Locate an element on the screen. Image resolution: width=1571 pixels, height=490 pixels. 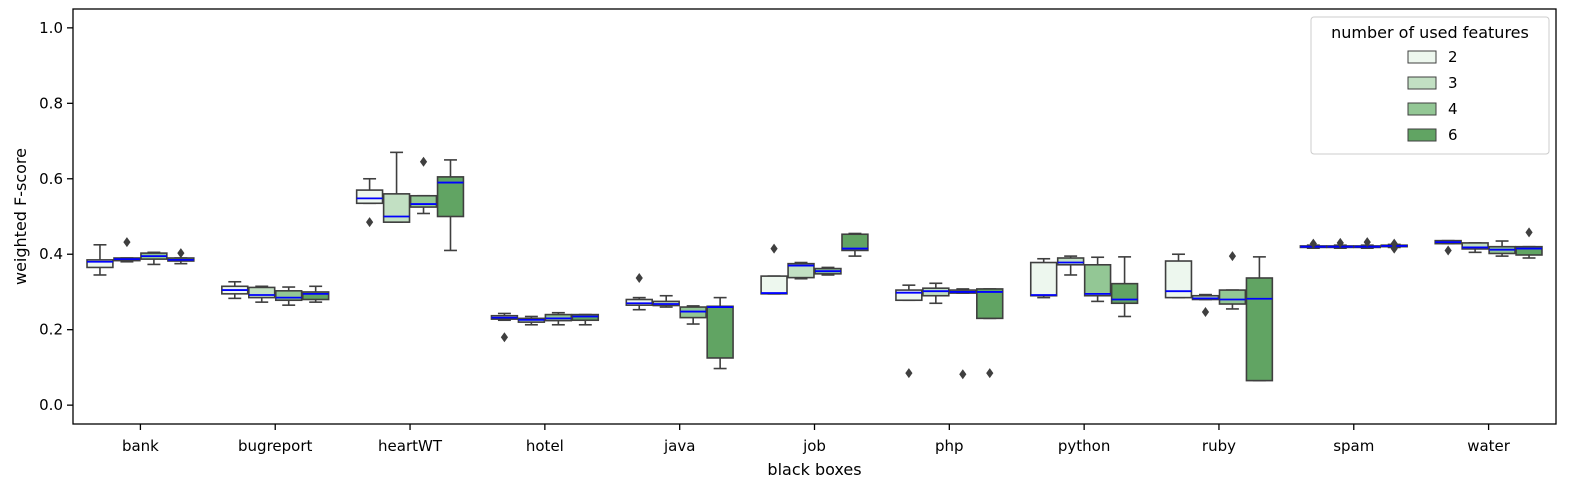
legend: number of used features 2 3 4 6 is located at coordinates (1430, 85).